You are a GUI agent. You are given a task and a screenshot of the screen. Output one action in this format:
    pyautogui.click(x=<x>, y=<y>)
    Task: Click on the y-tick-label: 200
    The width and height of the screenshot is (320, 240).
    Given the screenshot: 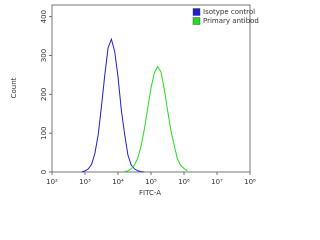 What is the action you would take?
    pyautogui.click(x=44, y=94)
    